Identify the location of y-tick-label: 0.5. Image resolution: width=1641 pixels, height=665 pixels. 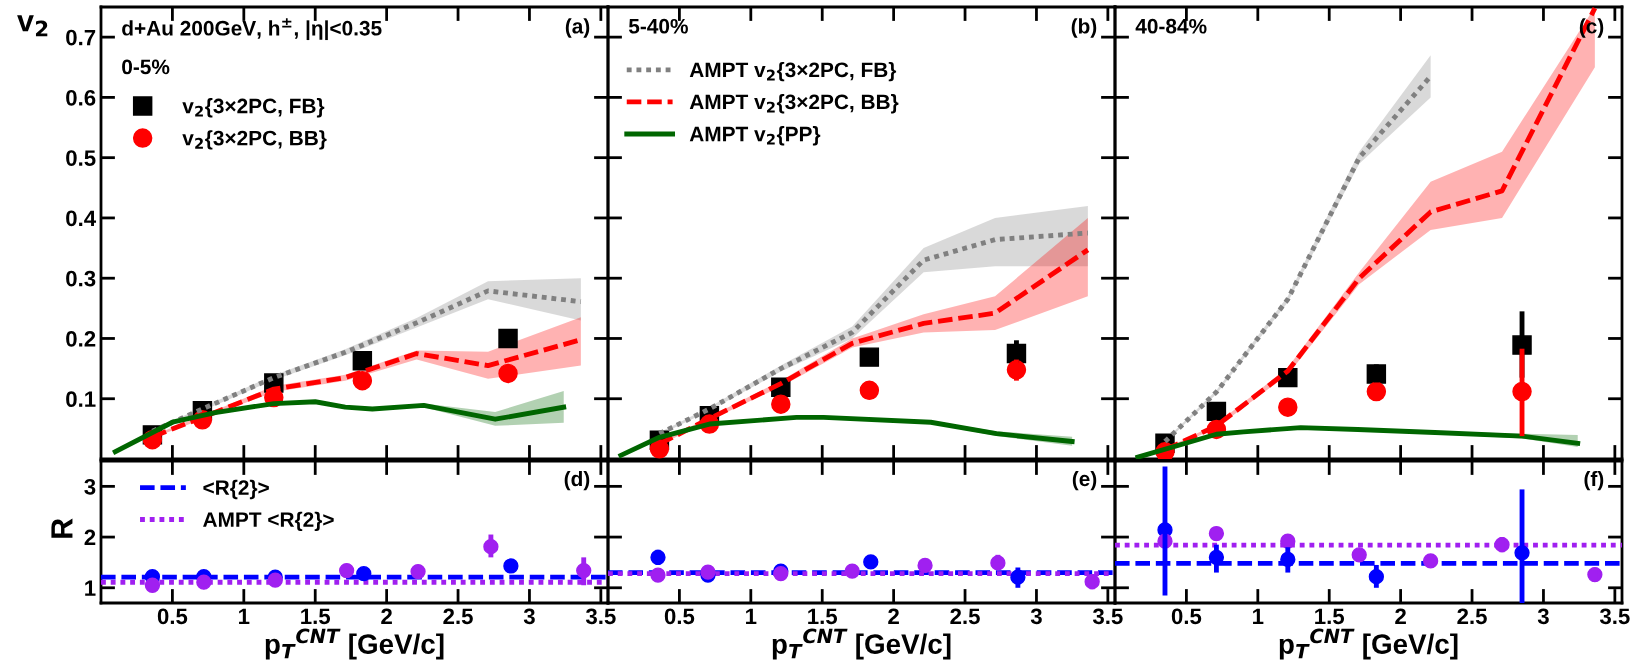
(81, 158).